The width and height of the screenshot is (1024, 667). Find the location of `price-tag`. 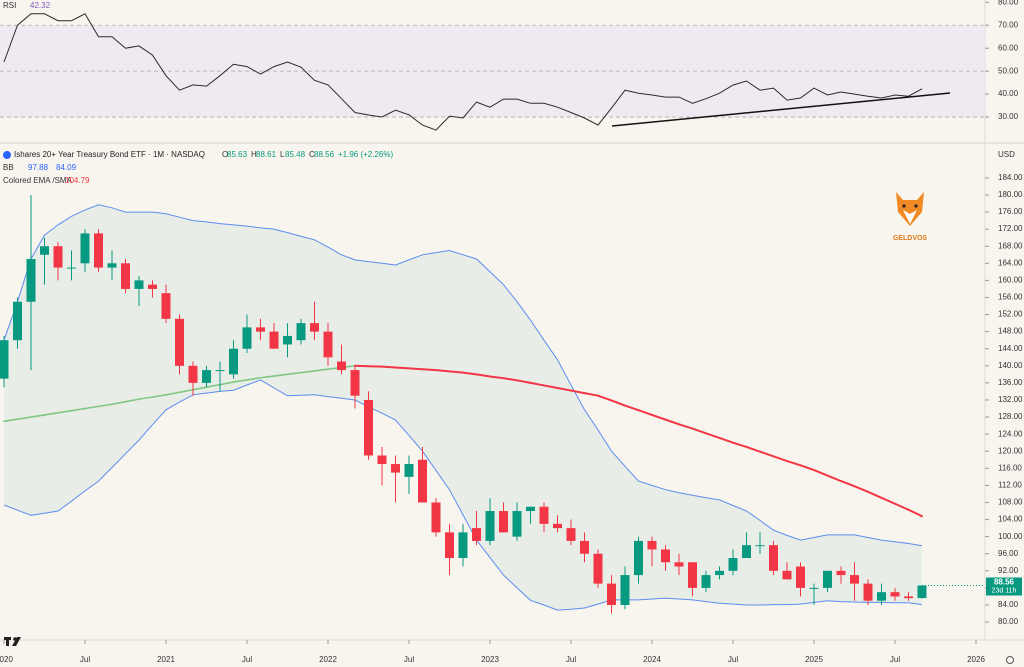

price-tag is located at coordinates (1004, 586).